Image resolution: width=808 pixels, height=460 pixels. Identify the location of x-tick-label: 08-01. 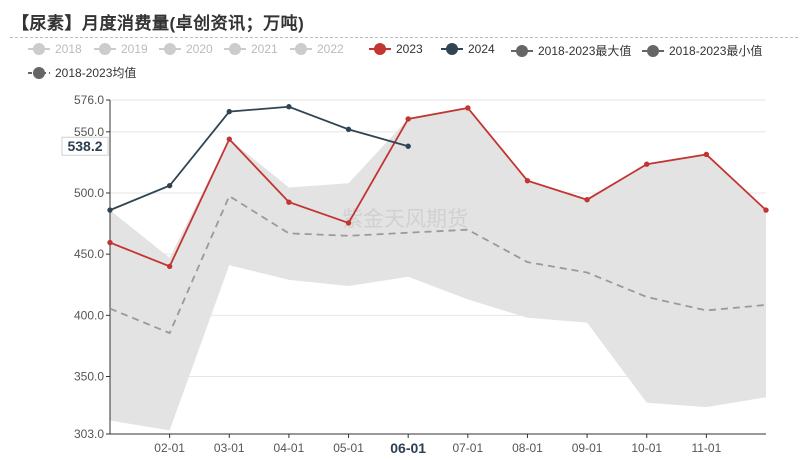
(527, 448).